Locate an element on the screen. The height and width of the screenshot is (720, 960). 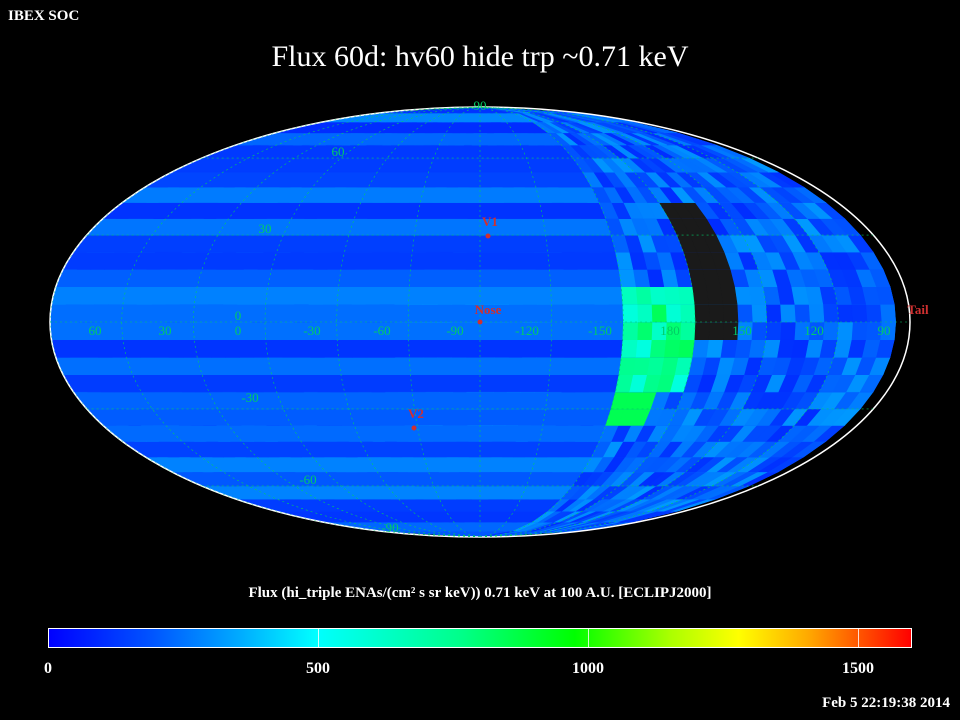
lon-label-150: 150 is located at coordinates (742, 330).